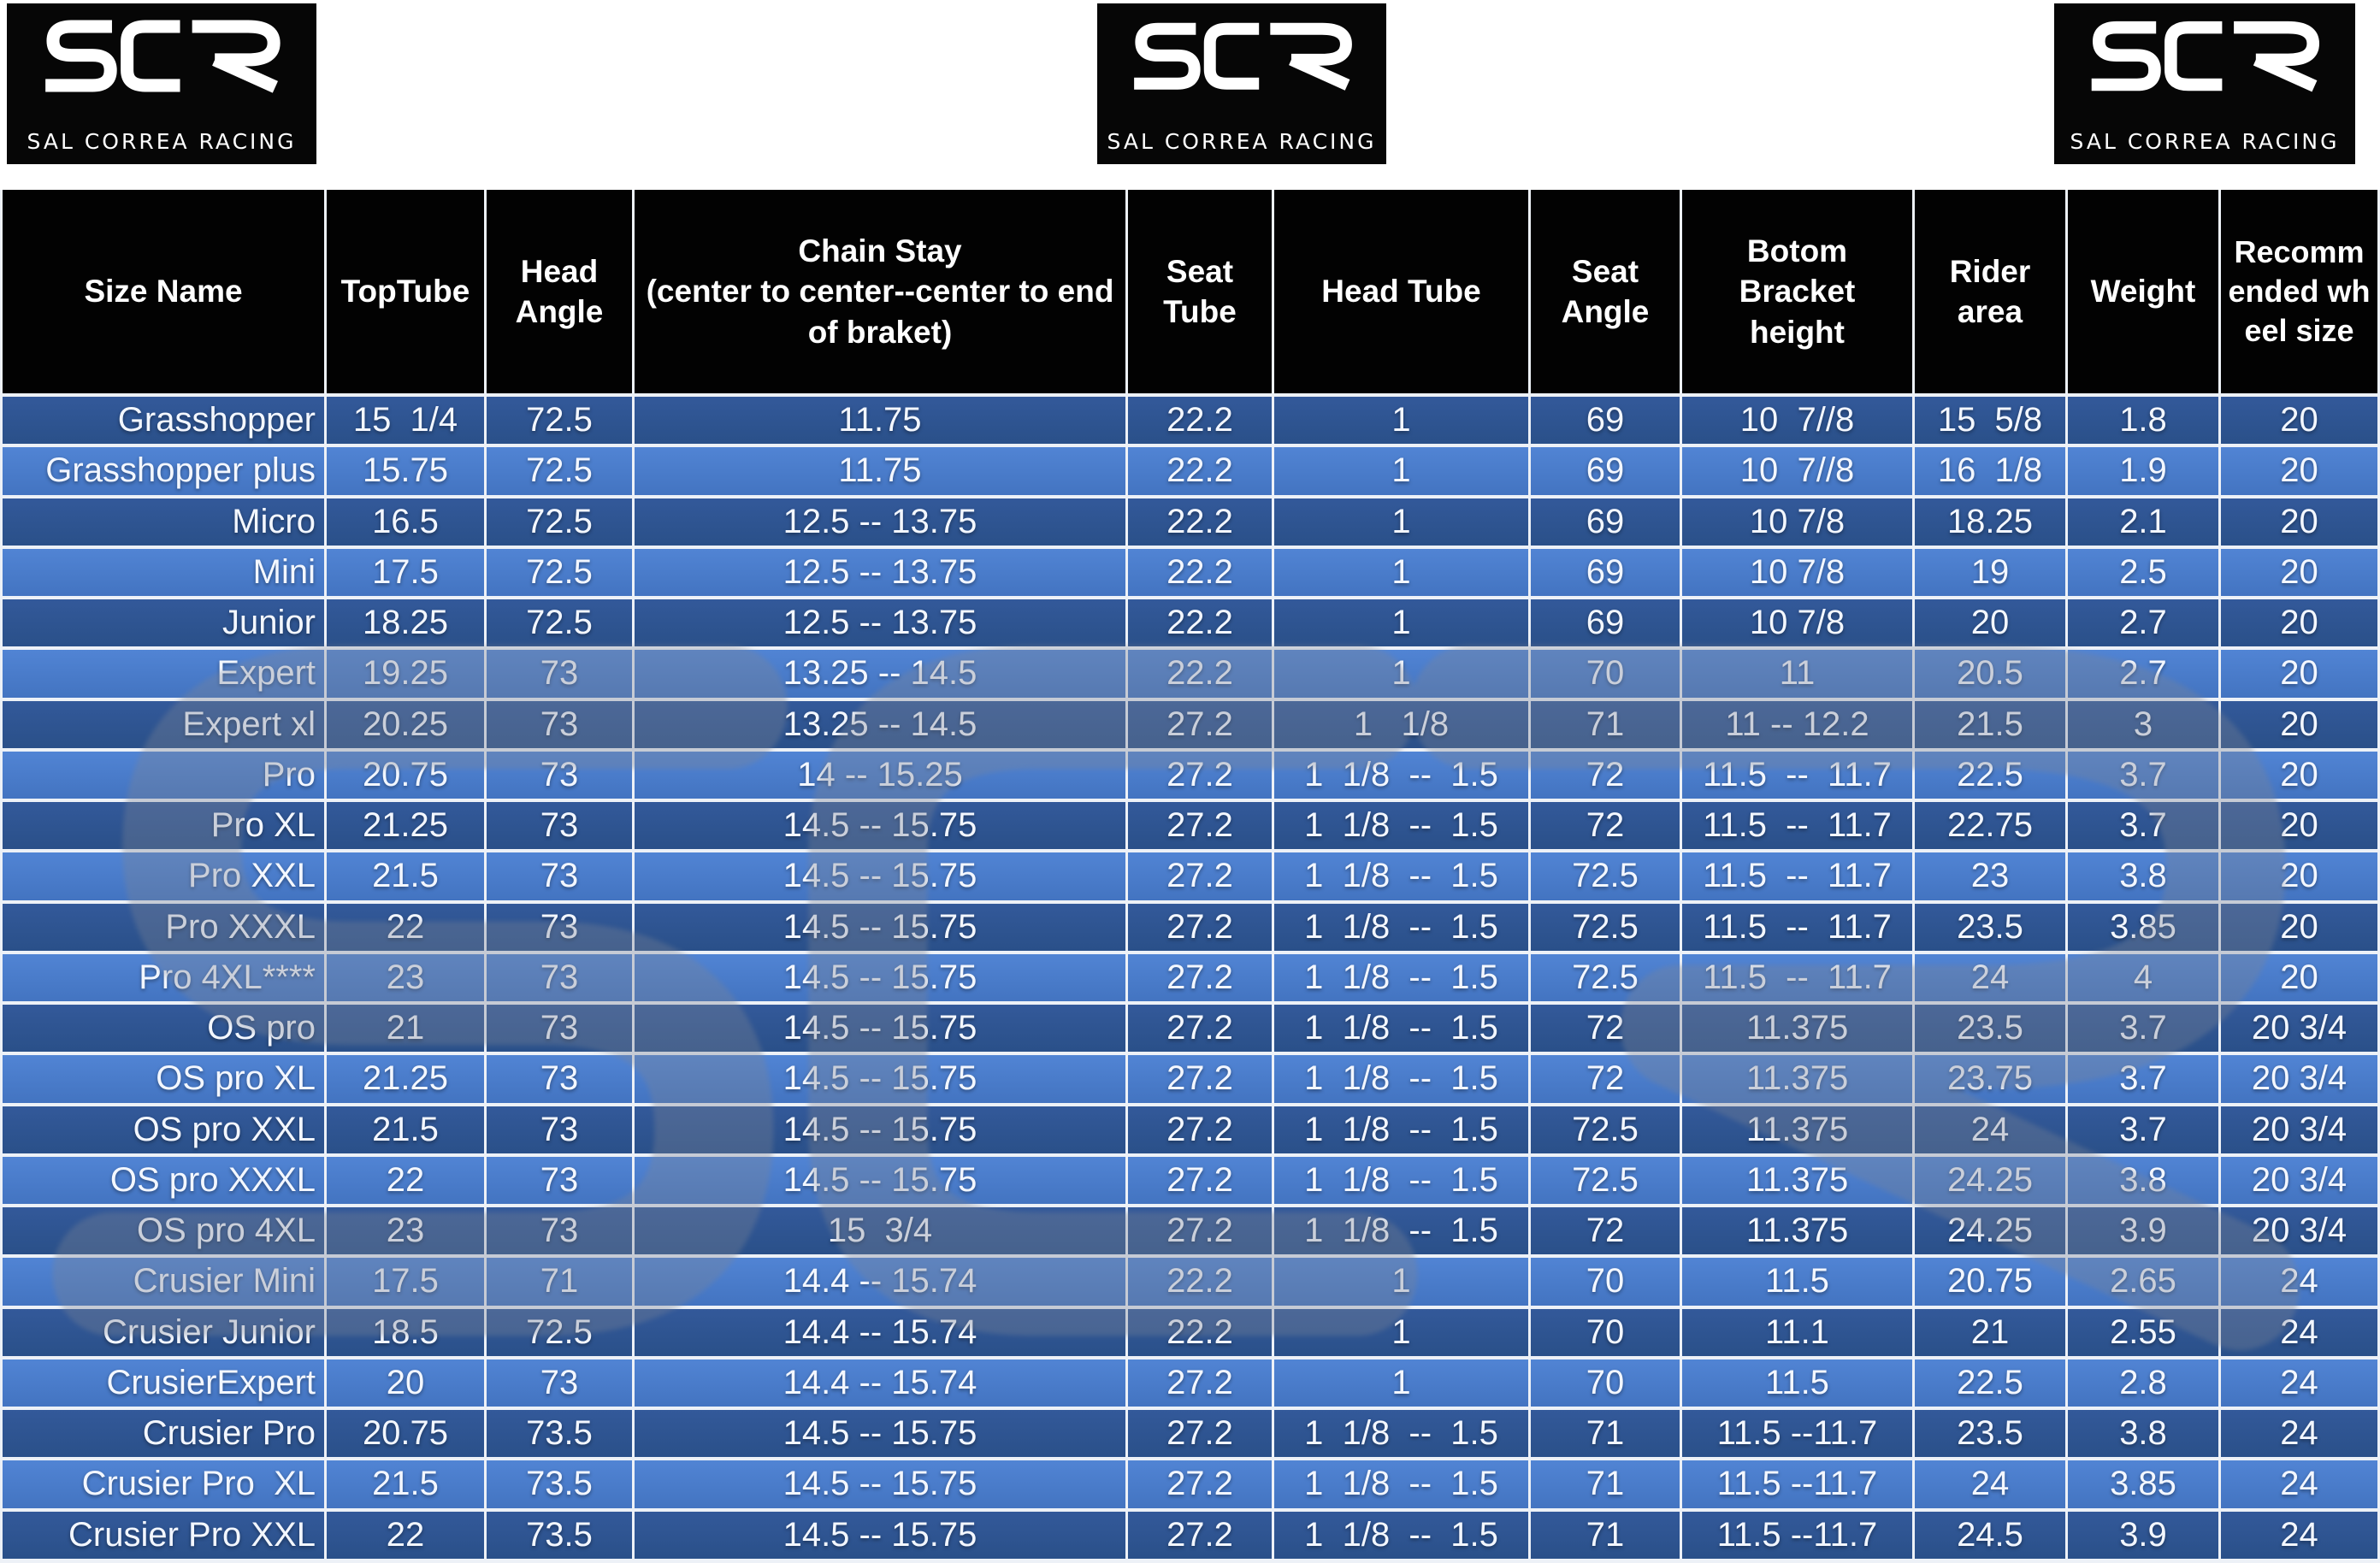 This screenshot has height=1563, width=2380. Describe the element at coordinates (880, 1231) in the screenshot. I see `spec-cell: 15 3/4` at that location.